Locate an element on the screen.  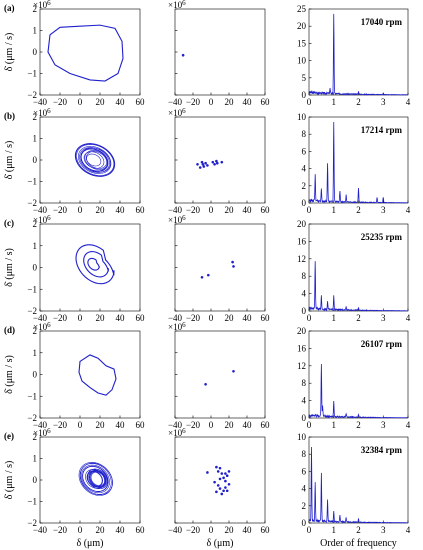
rpm-label: 17040 rpm is located at coordinates (382, 22).